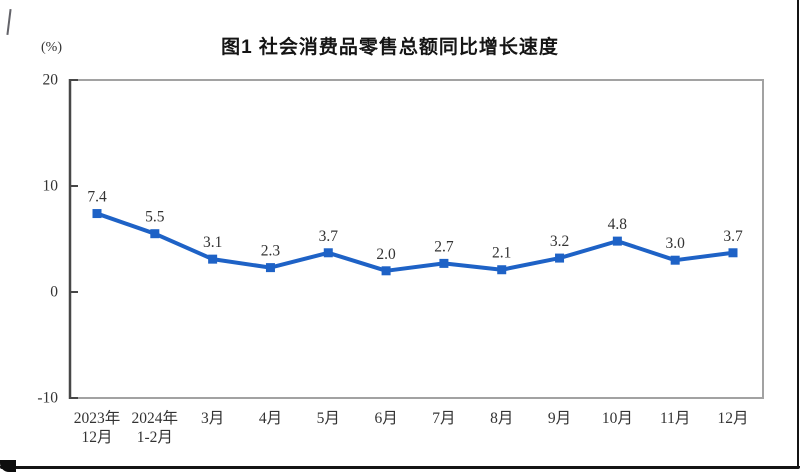 The height and width of the screenshot is (473, 800). What do you see at coordinates (559, 418) in the screenshot?
I see `x-tick-label: 9月` at bounding box center [559, 418].